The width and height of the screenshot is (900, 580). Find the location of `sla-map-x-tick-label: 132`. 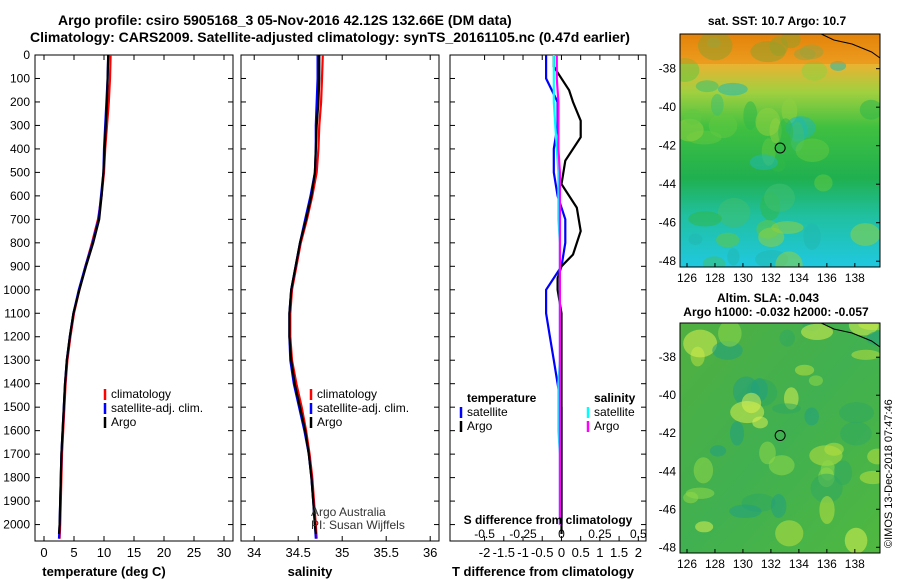

sla-map-x-tick-label: 132 is located at coordinates (771, 564).